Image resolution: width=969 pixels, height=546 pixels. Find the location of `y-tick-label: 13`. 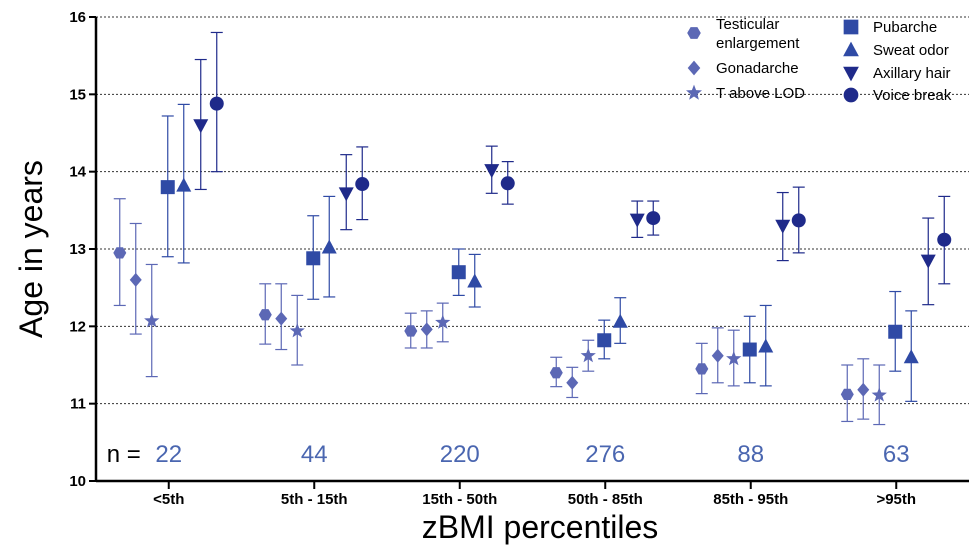

y-tick-label: 13 is located at coordinates (77, 249).